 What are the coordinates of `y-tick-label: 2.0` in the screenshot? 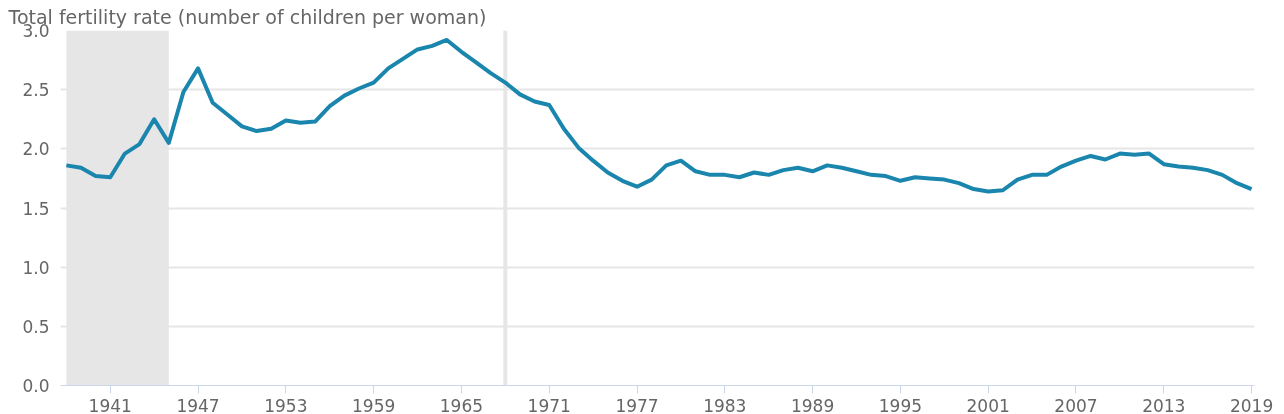 It's located at (36, 149).